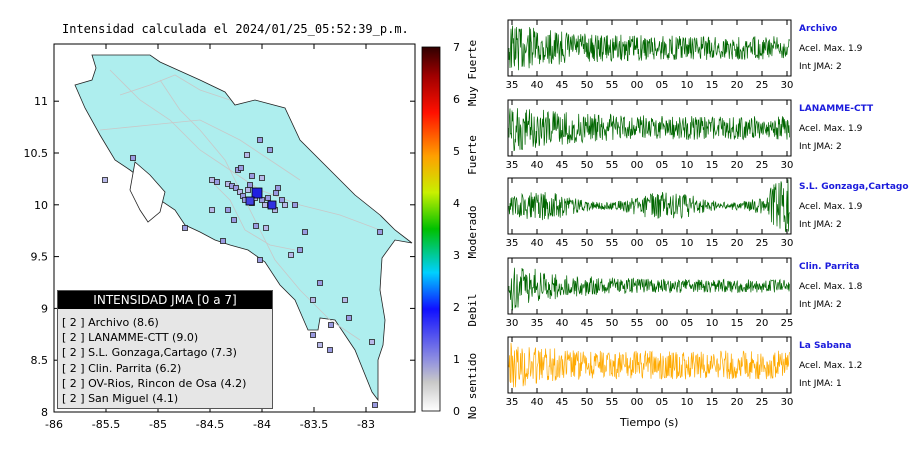 The width and height of the screenshot is (910, 460). What do you see at coordinates (836, 109) in the screenshot?
I see `waveform-station-name: LANAMME-CTT` at bounding box center [836, 109].